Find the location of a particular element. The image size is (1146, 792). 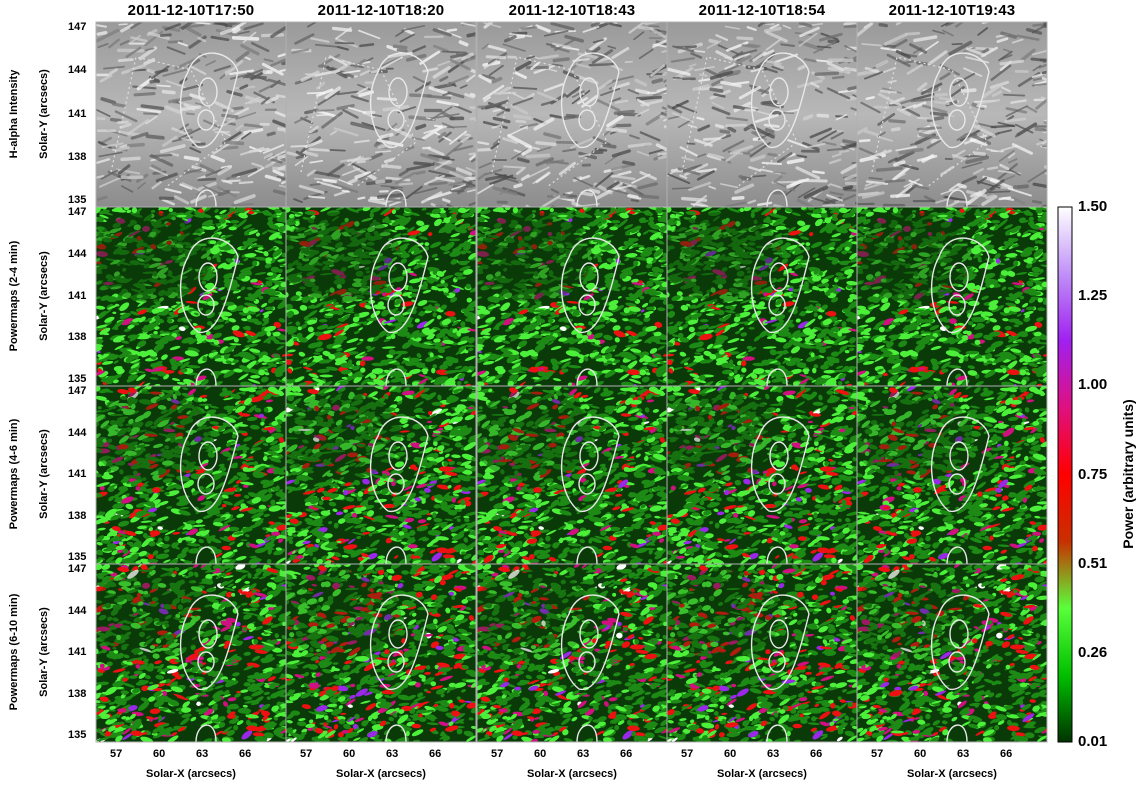

panel-r1-c0 is located at coordinates (191, 296).